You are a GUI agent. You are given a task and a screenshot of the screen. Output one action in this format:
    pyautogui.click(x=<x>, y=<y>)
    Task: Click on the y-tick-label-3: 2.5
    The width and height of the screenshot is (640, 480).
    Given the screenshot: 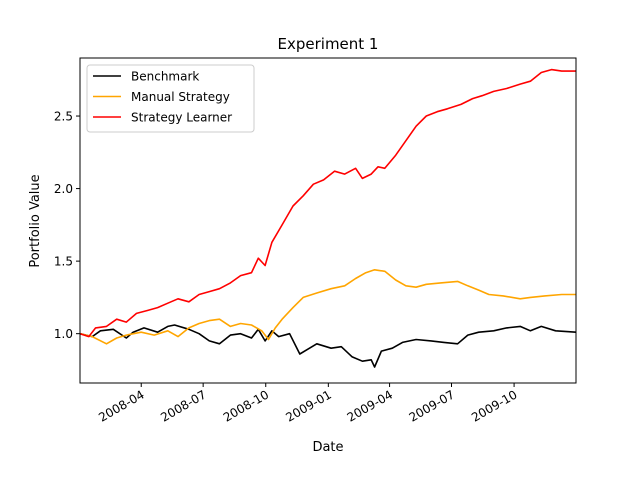 What is the action you would take?
    pyautogui.click(x=63, y=117)
    